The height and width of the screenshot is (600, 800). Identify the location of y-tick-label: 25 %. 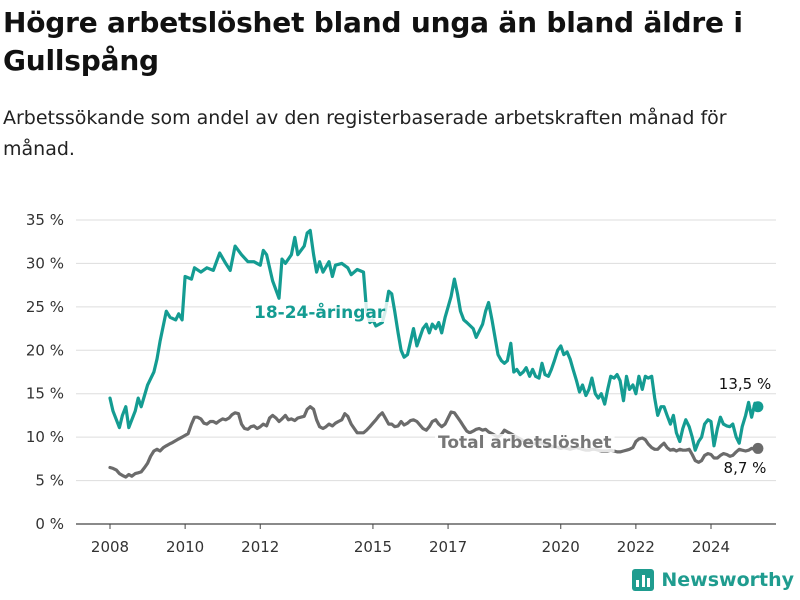
(45, 307).